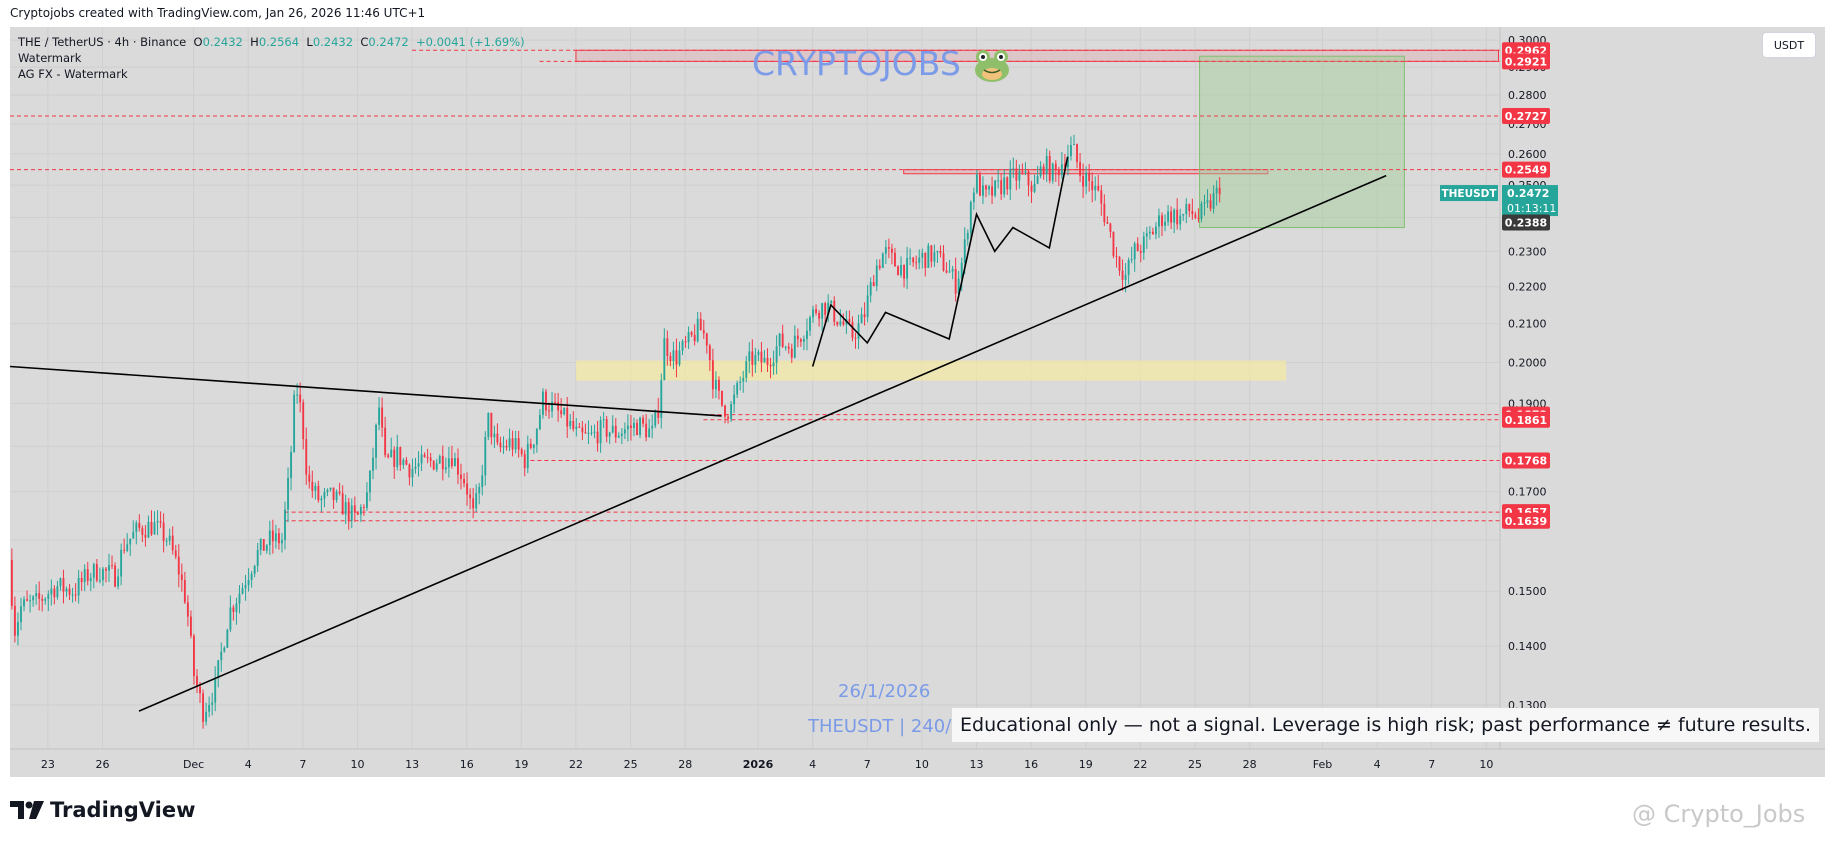  What do you see at coordinates (1789, 45) in the screenshot?
I see `currency-button: USDT` at bounding box center [1789, 45].